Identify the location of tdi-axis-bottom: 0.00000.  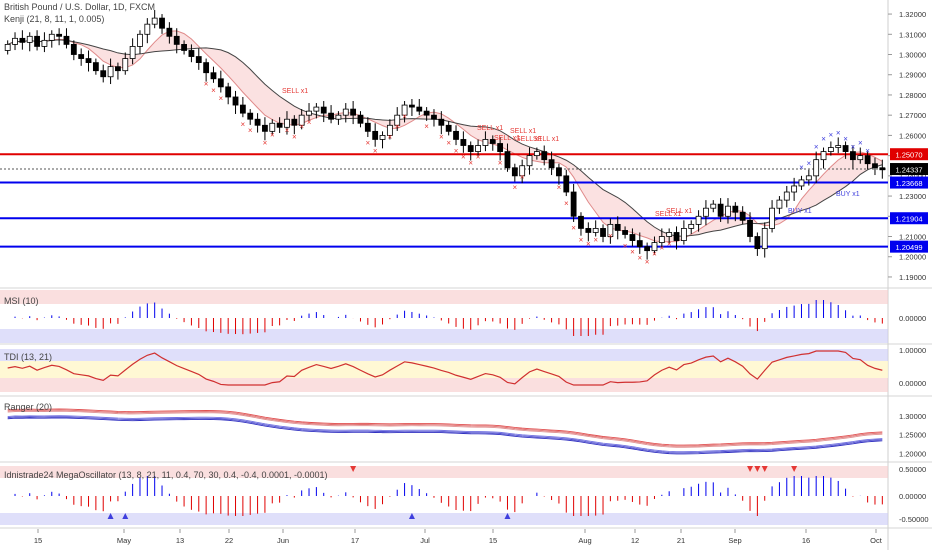
(912, 383).